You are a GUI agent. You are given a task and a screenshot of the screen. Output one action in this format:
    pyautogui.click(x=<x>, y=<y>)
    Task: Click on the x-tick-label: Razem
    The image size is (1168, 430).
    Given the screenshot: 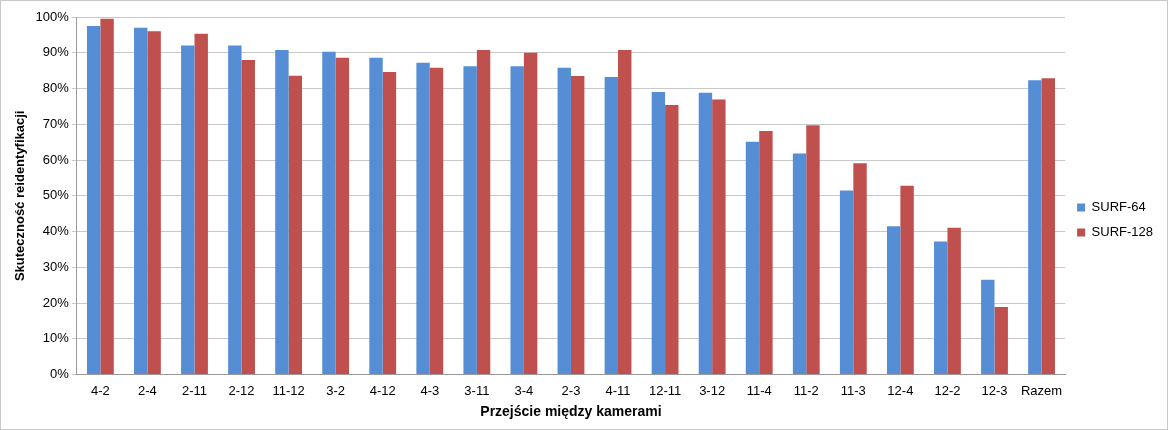 What is the action you would take?
    pyautogui.click(x=1041, y=390)
    